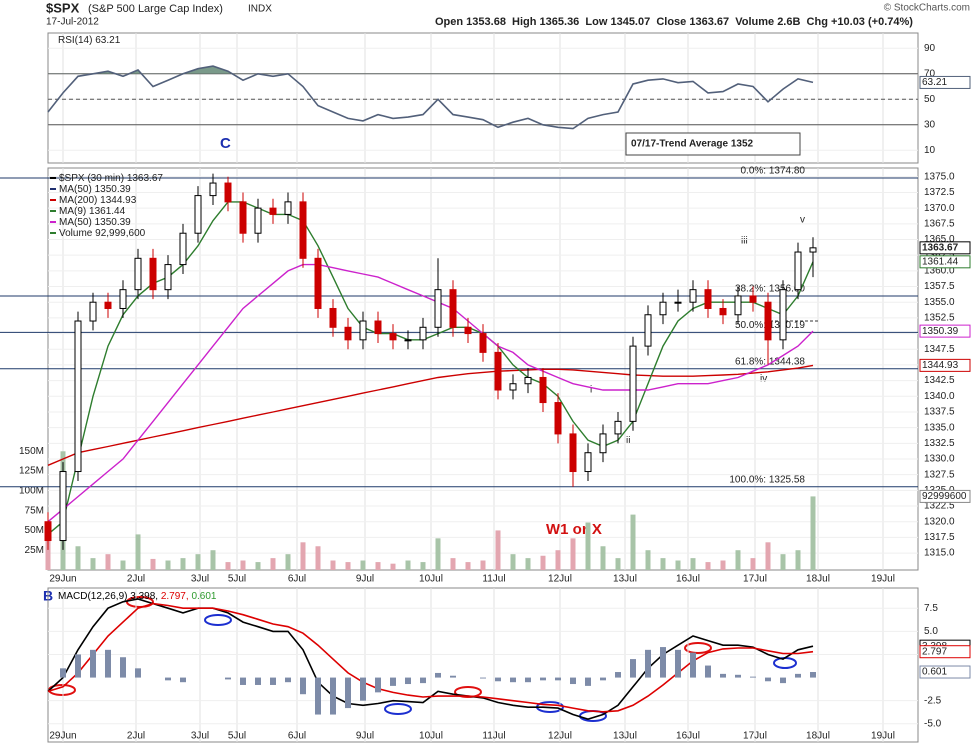 Image resolution: width=975 pixels, height=744 pixels. I want to click on legend-entry: MACD(12,26,9), so click(92, 596).